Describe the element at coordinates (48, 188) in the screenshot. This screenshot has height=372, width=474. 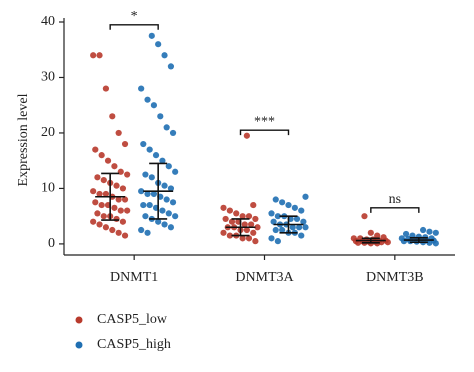
I see `y-tick-label: 10` at that location.